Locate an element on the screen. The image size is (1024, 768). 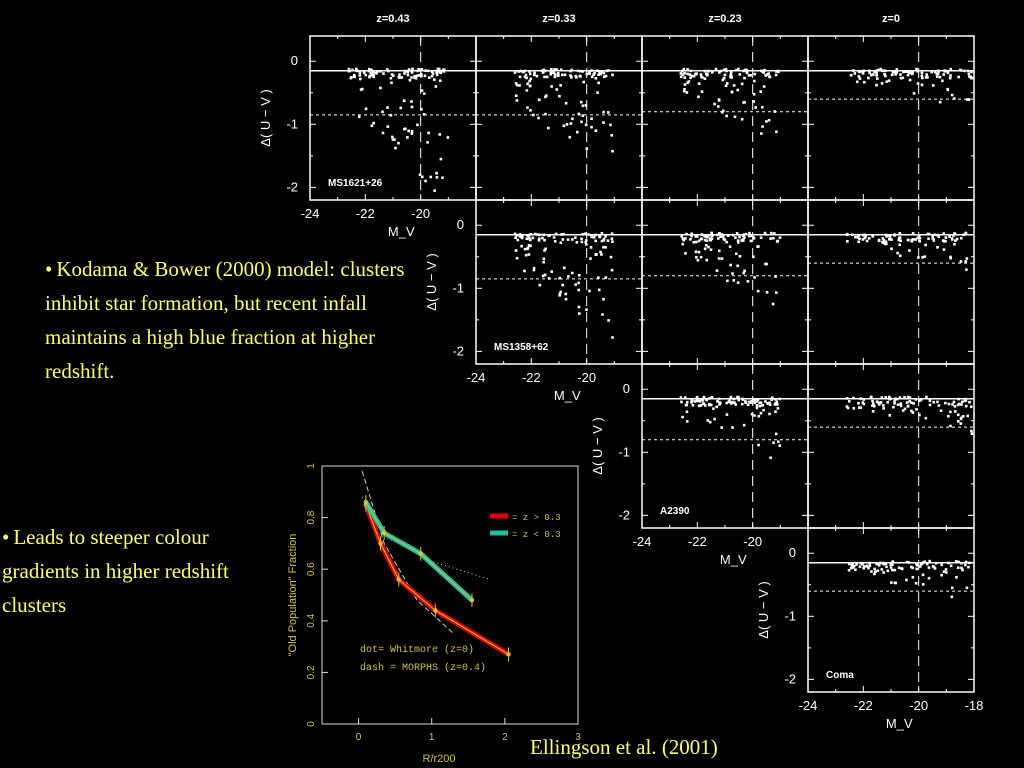
y-tick-label: 1 is located at coordinates (311, 466).